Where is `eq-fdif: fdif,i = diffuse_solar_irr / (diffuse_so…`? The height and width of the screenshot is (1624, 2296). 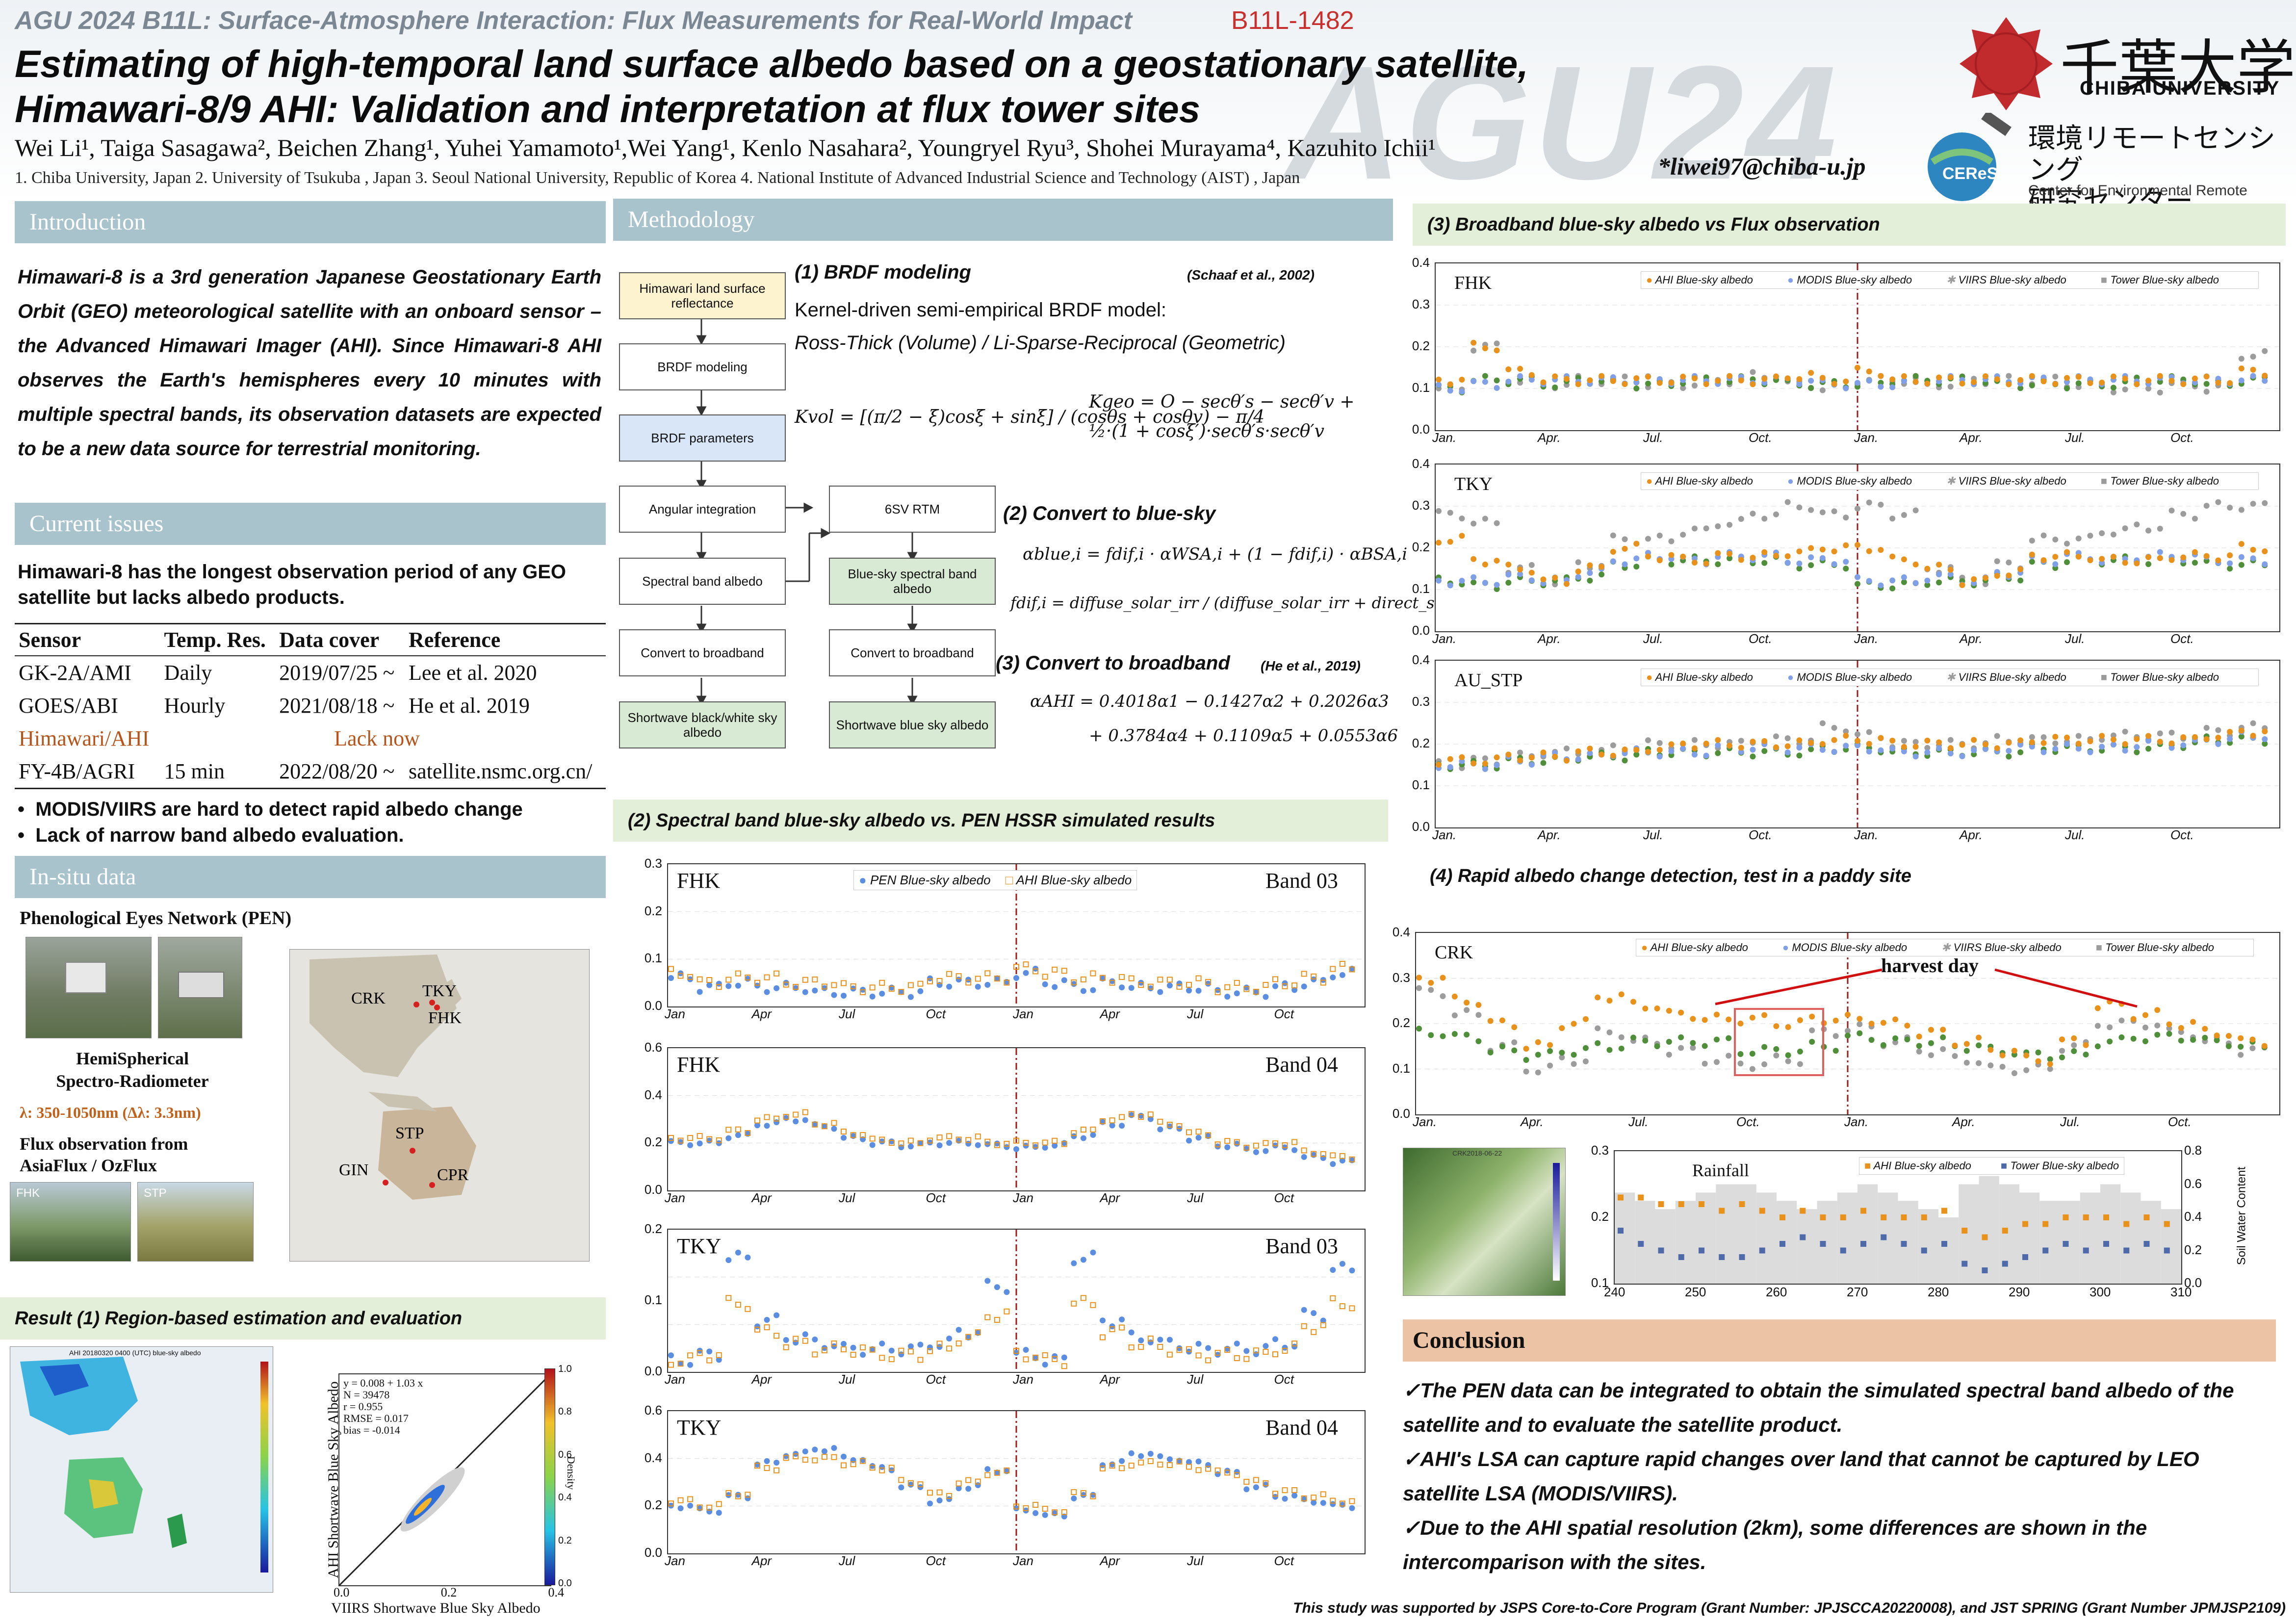
eq-fdif: fdif,i = diffuse_solar_irr / (diffuse_so… is located at coordinates (1255, 602).